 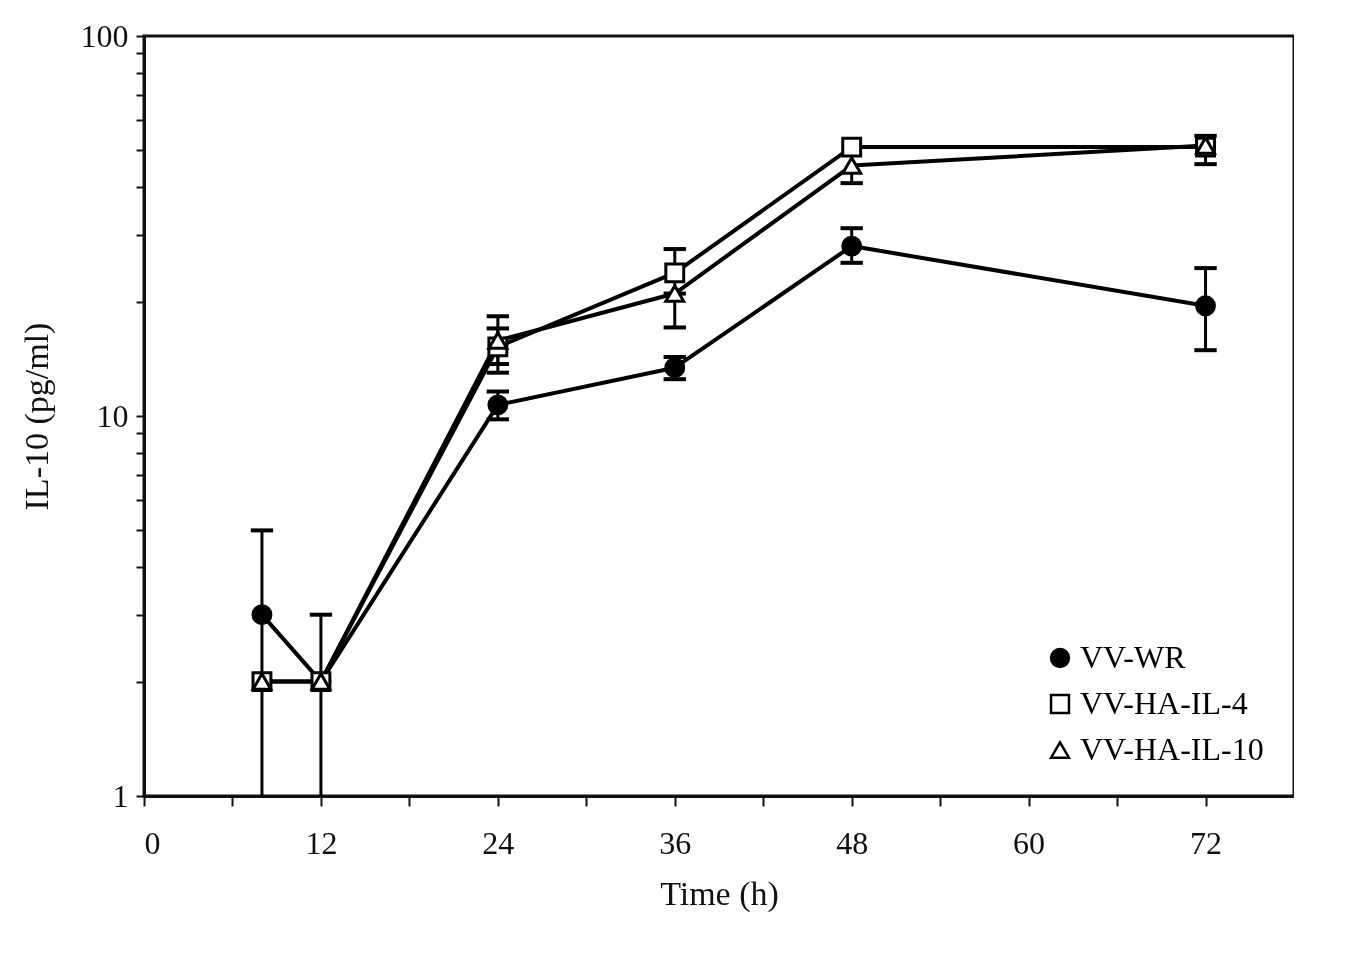 I want to click on x-tick-label: 0, so click(x=152, y=842).